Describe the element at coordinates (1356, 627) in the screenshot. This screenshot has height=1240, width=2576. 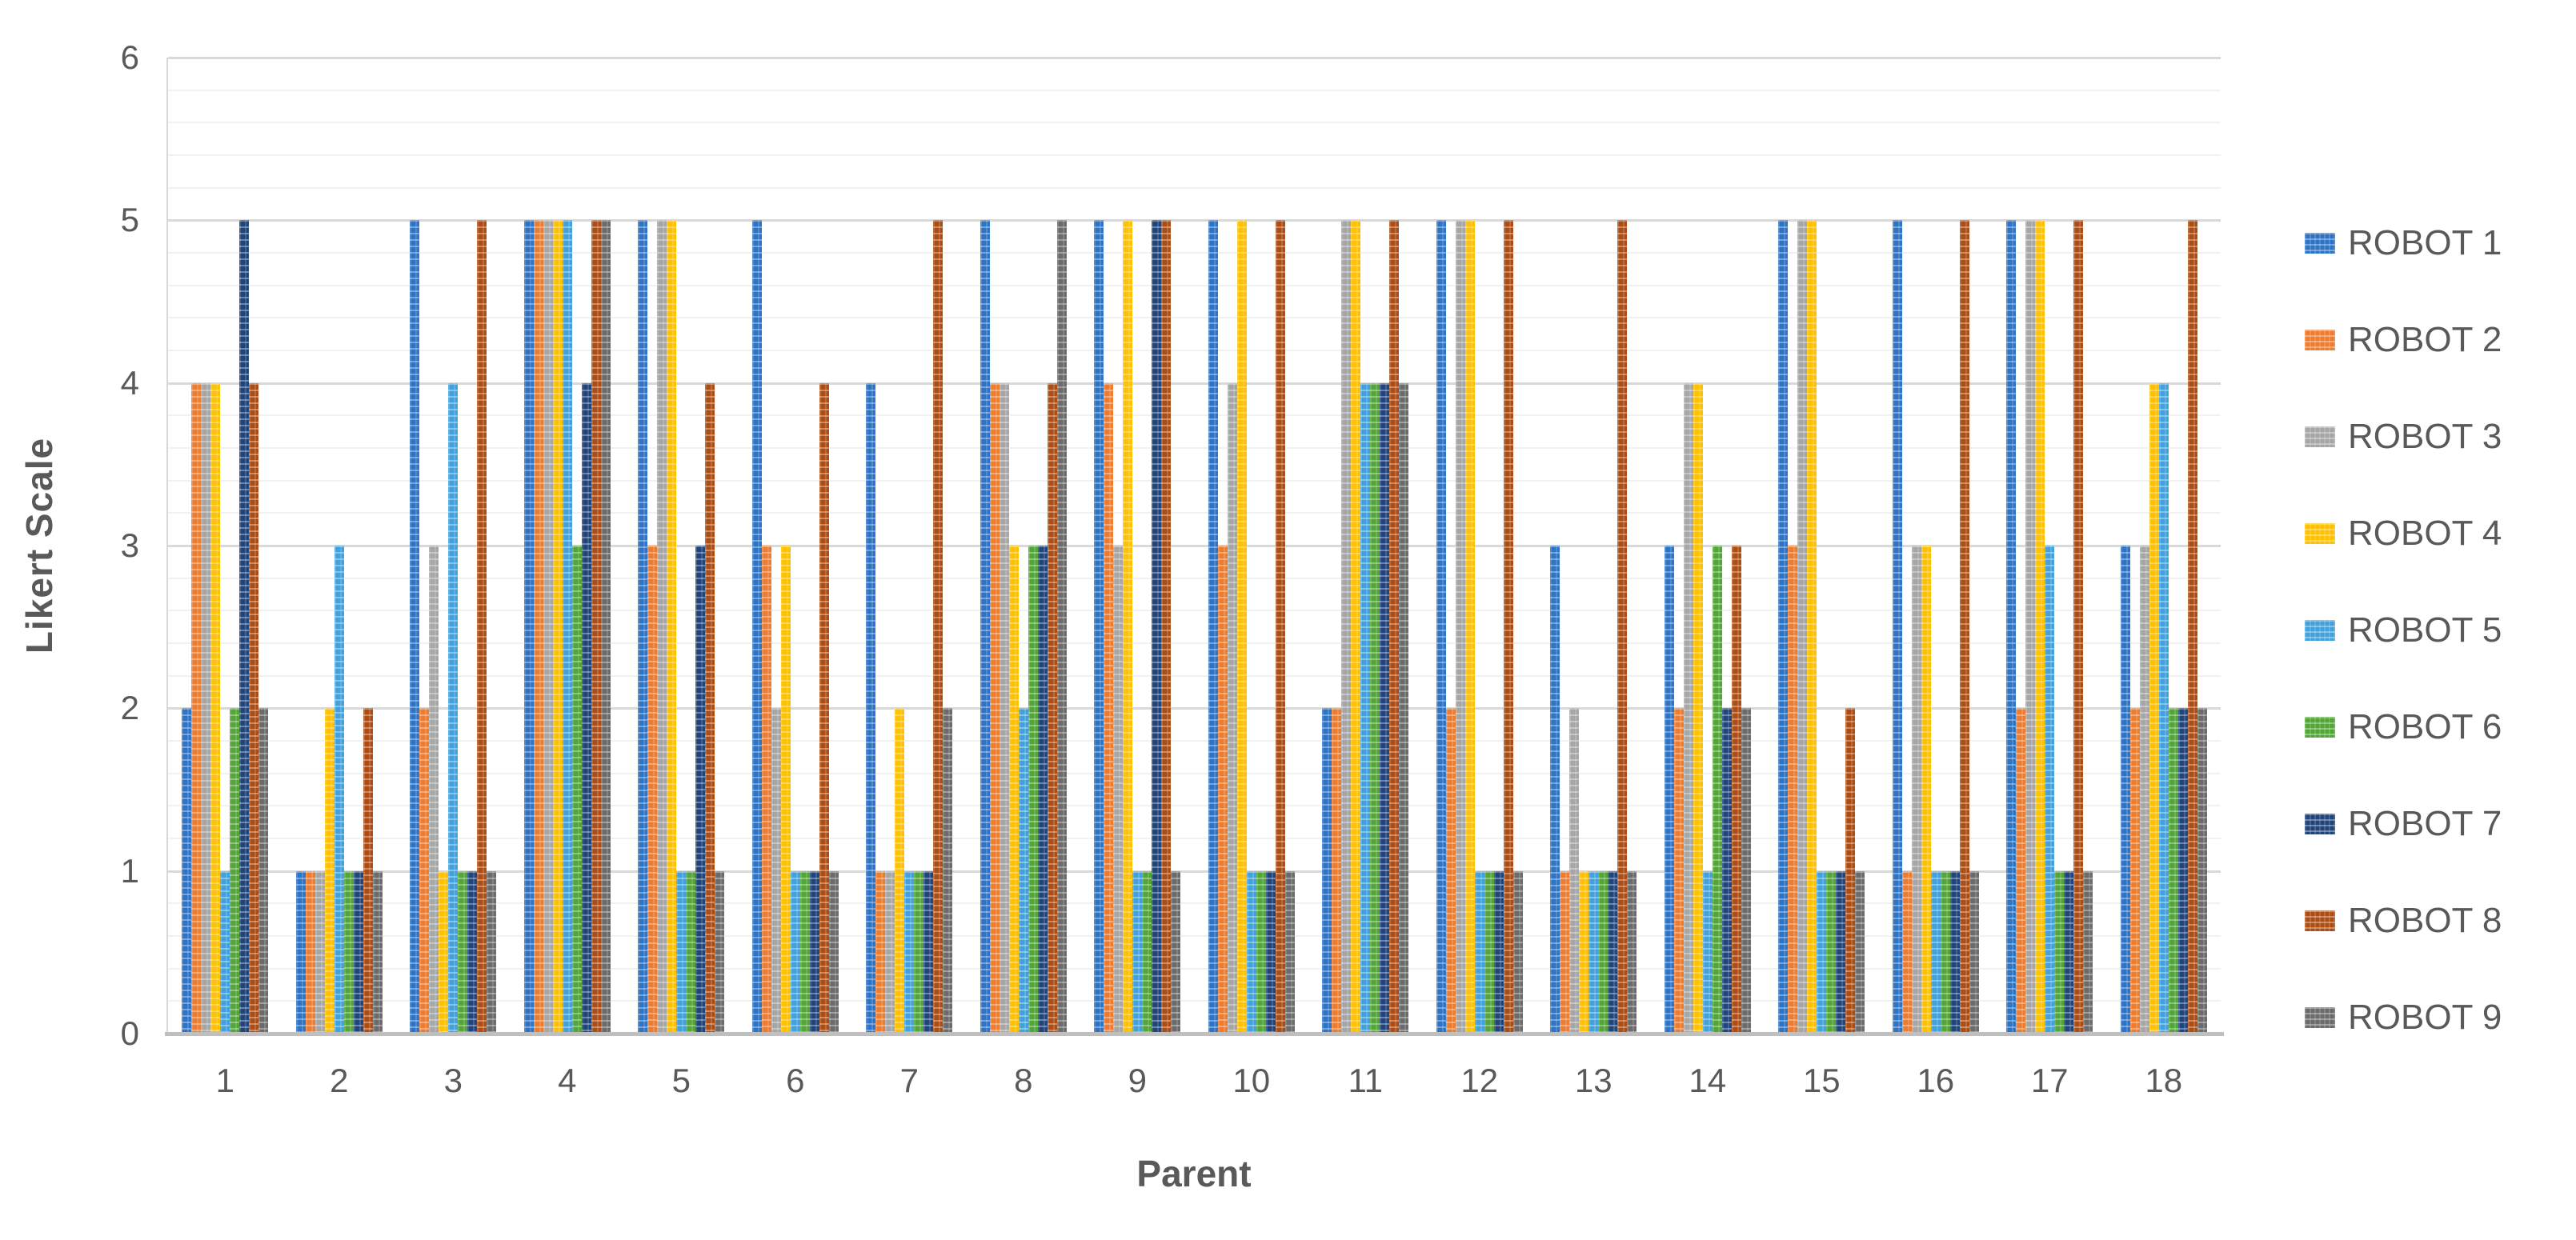
I see `bar-p11-r4` at that location.